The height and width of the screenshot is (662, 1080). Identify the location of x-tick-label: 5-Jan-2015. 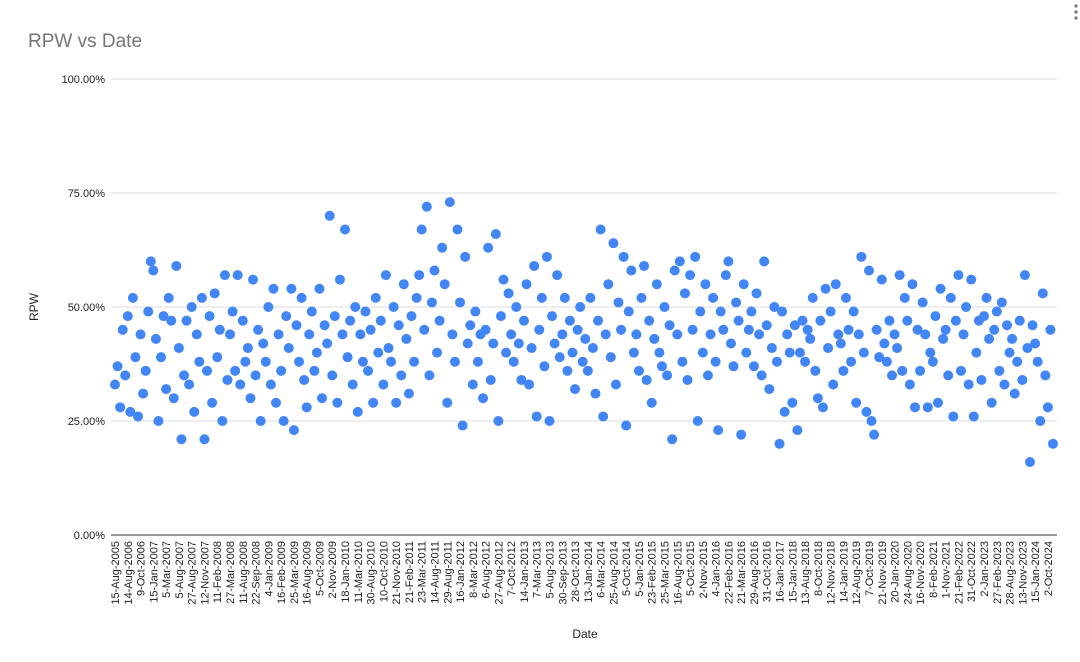
(640, 569).